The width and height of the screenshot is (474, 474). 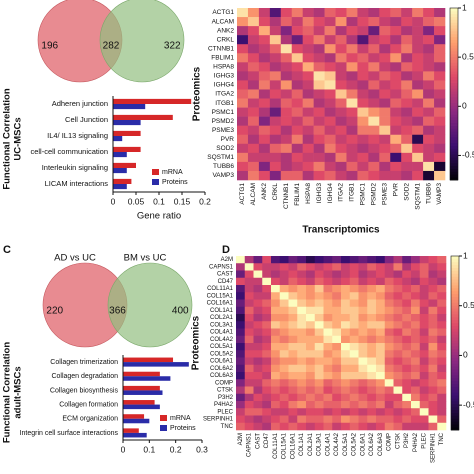 I want to click on colorbar-frame, so click(x=455, y=343).